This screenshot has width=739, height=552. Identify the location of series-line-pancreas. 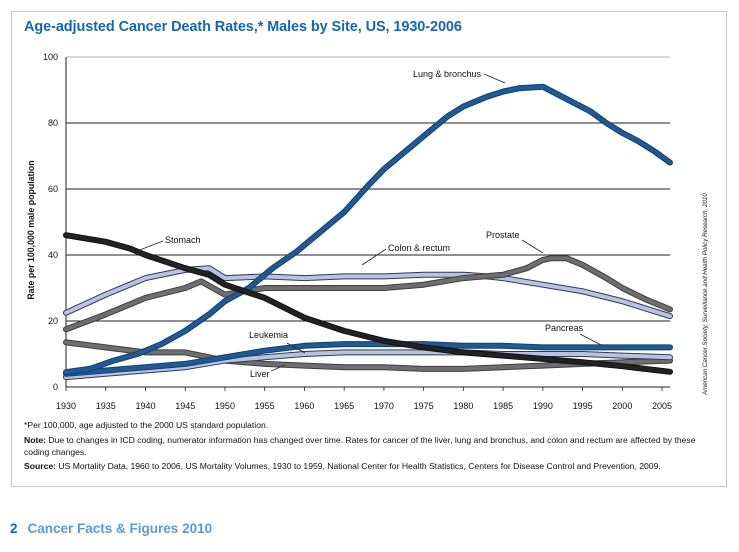
(368, 359).